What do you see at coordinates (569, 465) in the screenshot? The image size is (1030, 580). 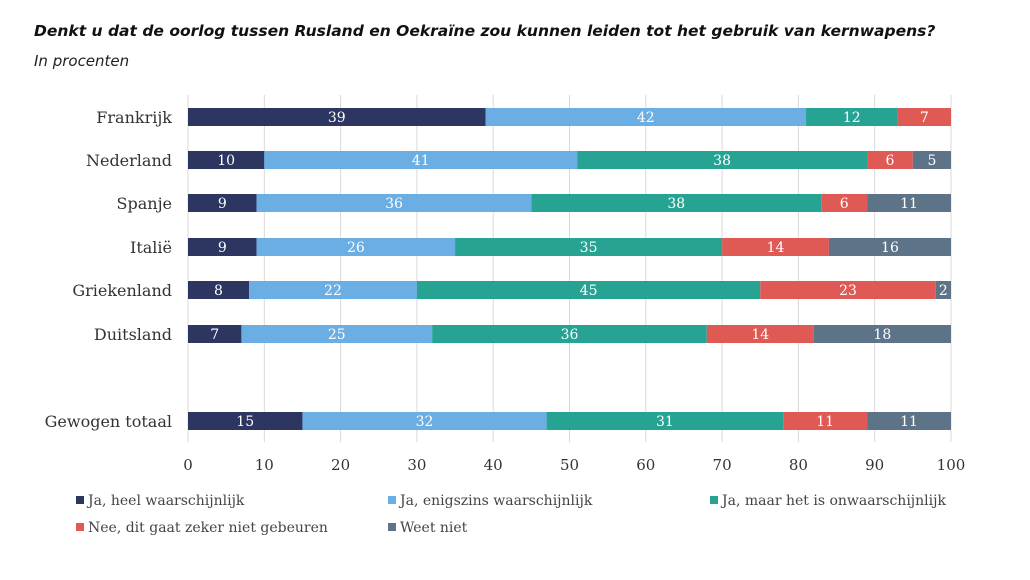 I see `x-tick-label: 50` at bounding box center [569, 465].